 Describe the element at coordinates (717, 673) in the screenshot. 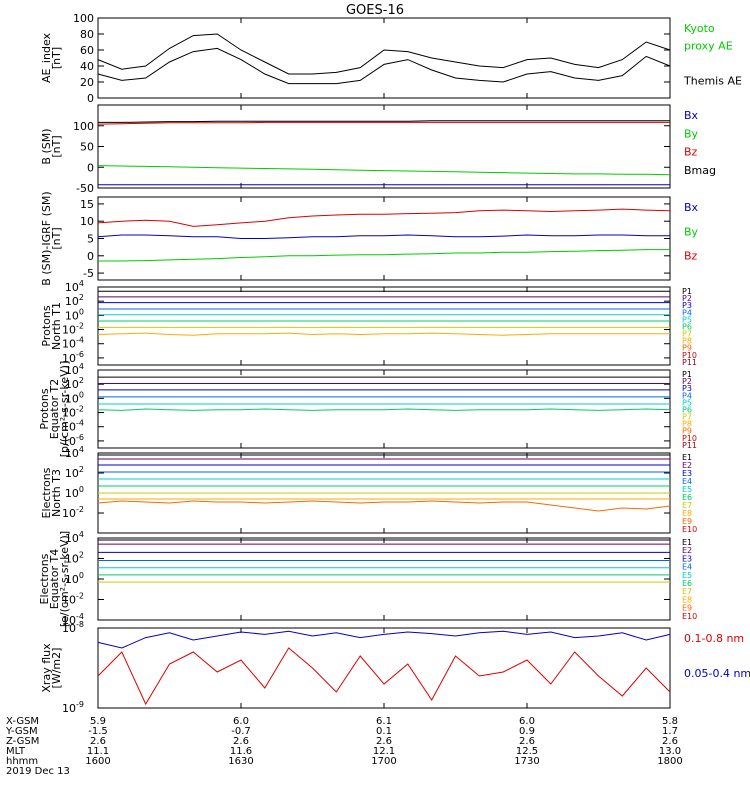

I see `legend-label: 0.05-0.4 nm` at that location.